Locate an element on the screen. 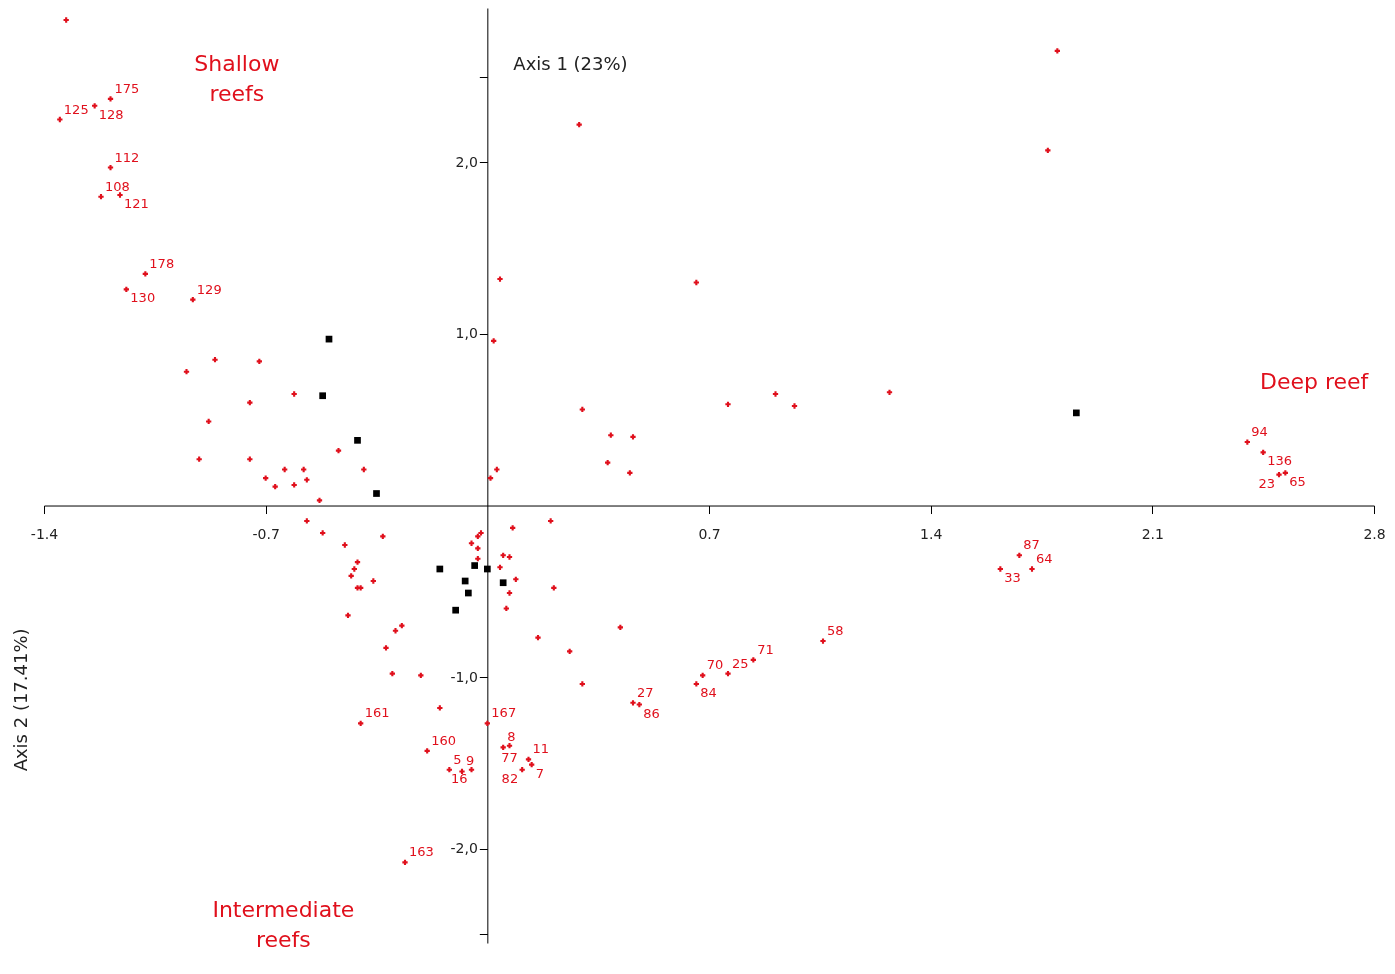 The width and height of the screenshot is (1395, 974). annotation: 108 is located at coordinates (117, 186).